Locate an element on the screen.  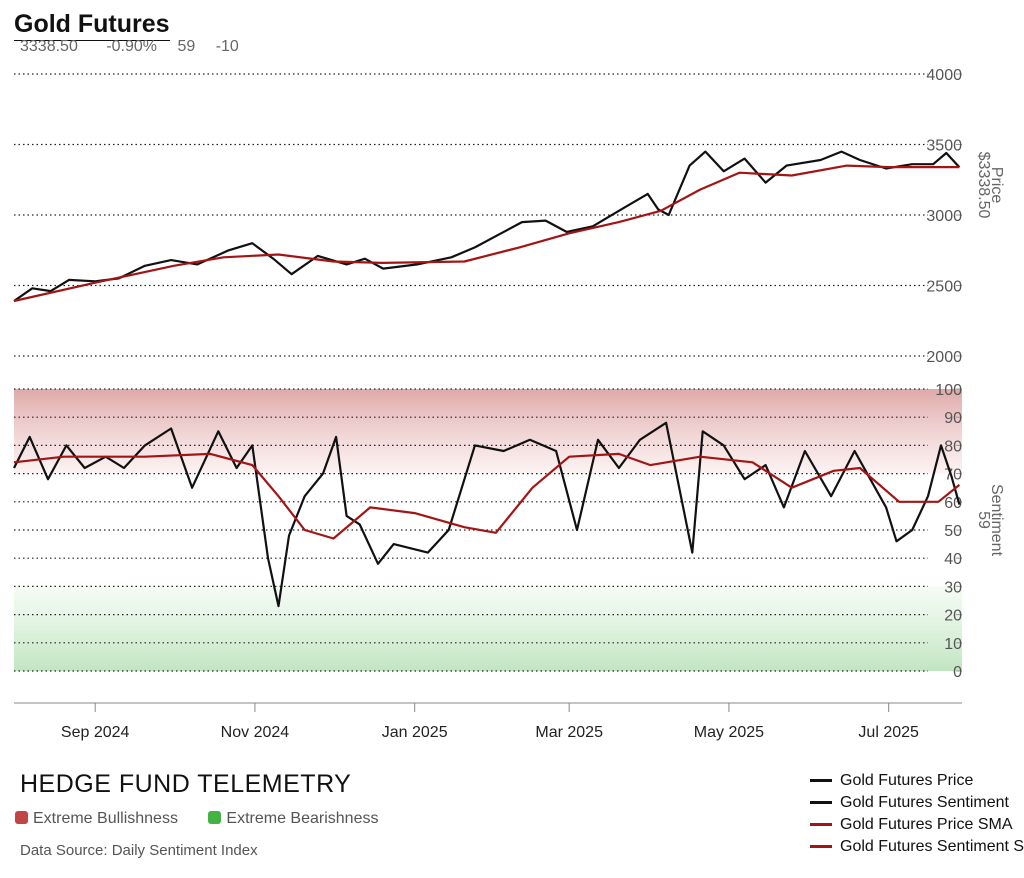
price-tick-label: 2500 is located at coordinates (944, 287).